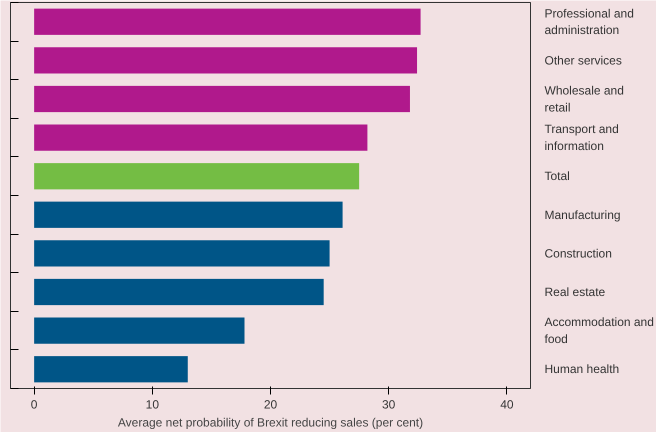  I want to click on y-tick-label: Real estate, so click(575, 292).